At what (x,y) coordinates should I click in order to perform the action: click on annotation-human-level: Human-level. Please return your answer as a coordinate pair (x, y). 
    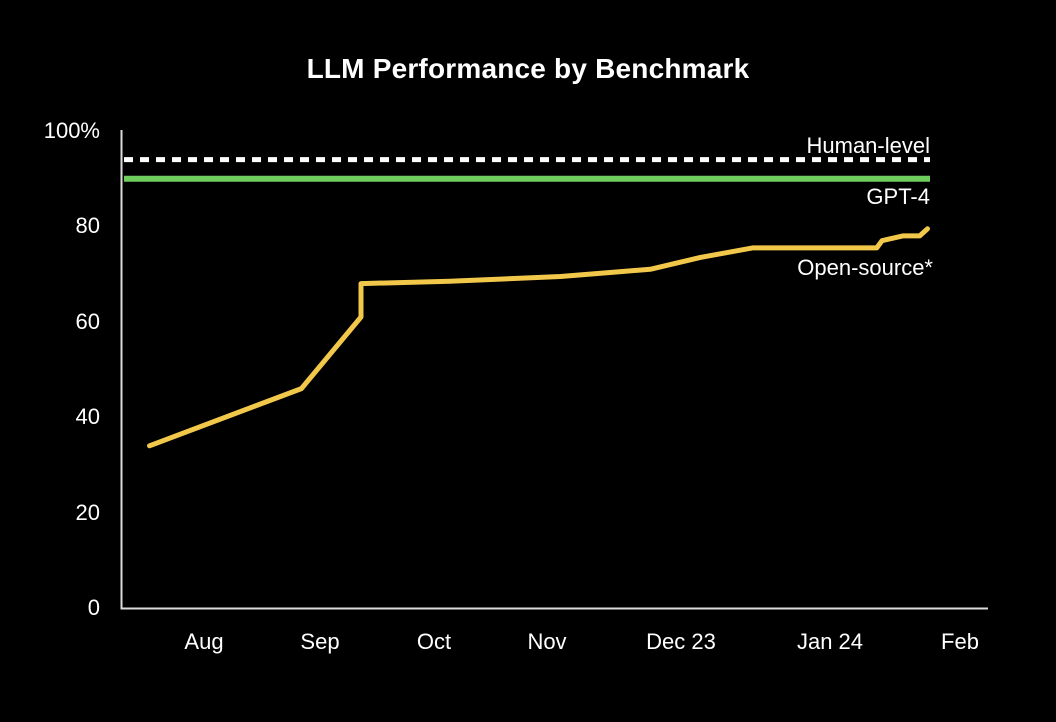
    Looking at the image, I should click on (868, 145).